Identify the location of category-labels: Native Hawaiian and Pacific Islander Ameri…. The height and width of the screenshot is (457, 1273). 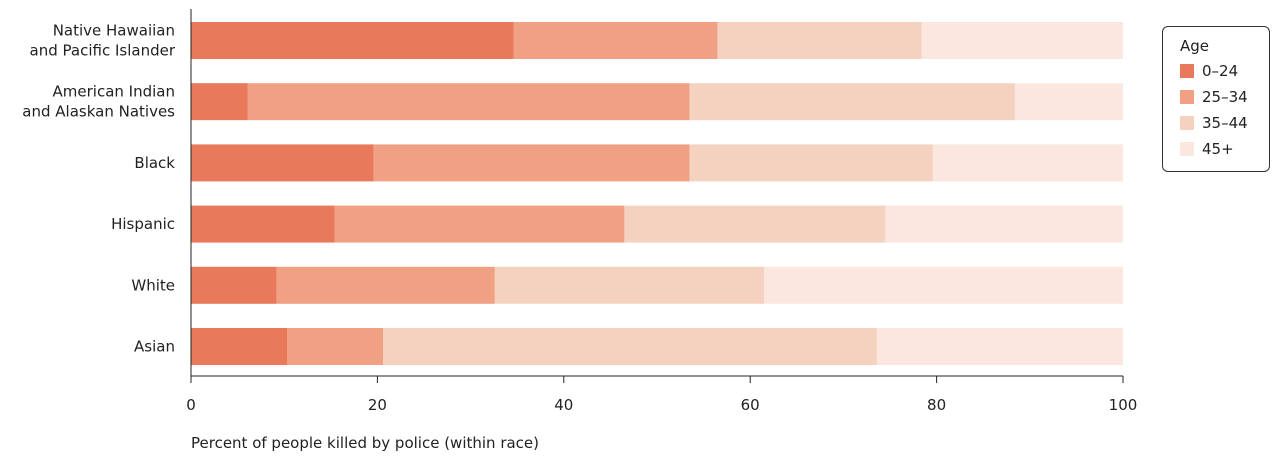
(99, 189).